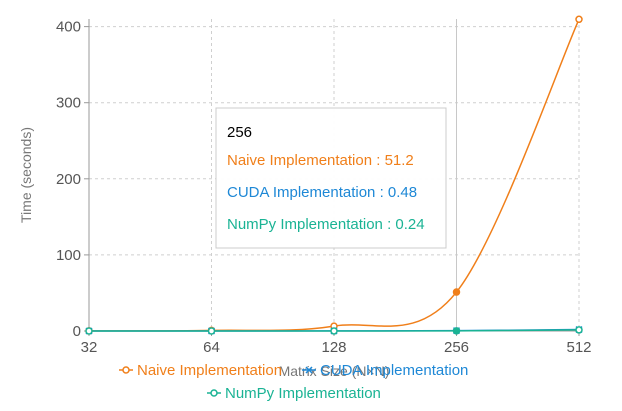 This screenshot has width=622, height=411. What do you see at coordinates (239, 132) in the screenshot?
I see `tooltip-title: 256` at bounding box center [239, 132].